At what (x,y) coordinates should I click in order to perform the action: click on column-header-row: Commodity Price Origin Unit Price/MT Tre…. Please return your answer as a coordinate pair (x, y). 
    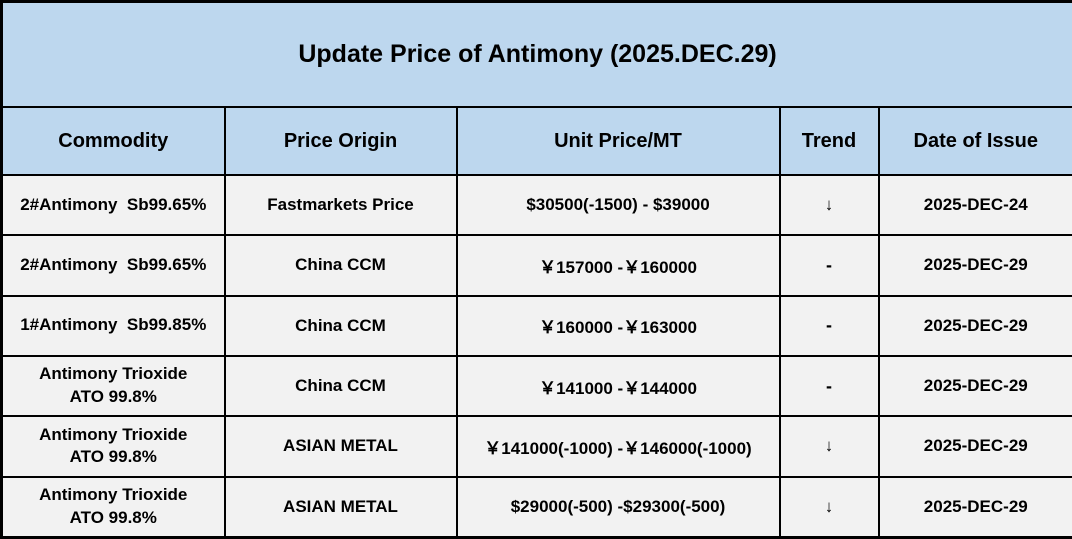
    Looking at the image, I should click on (536, 141).